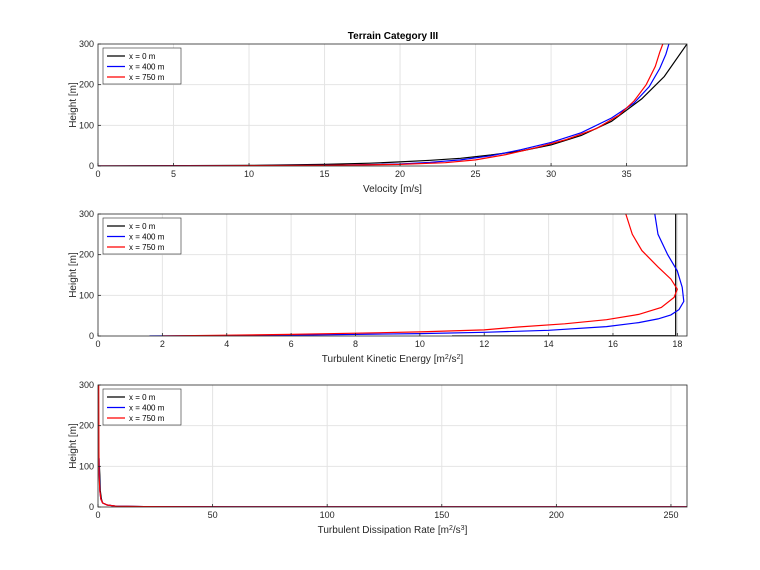 Image resolution: width=760 pixels, height=570 pixels. Describe the element at coordinates (325, 174) in the screenshot. I see `x-tick-label: 15` at that location.